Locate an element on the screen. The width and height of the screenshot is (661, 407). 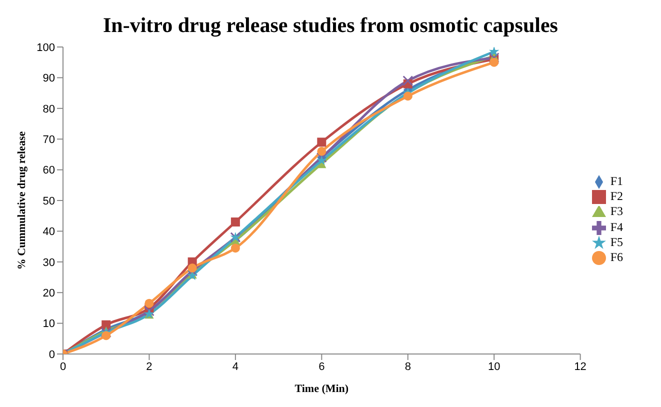
chart-title: In-vitro drug release studies from osmotic capsules is located at coordinates (330, 25).